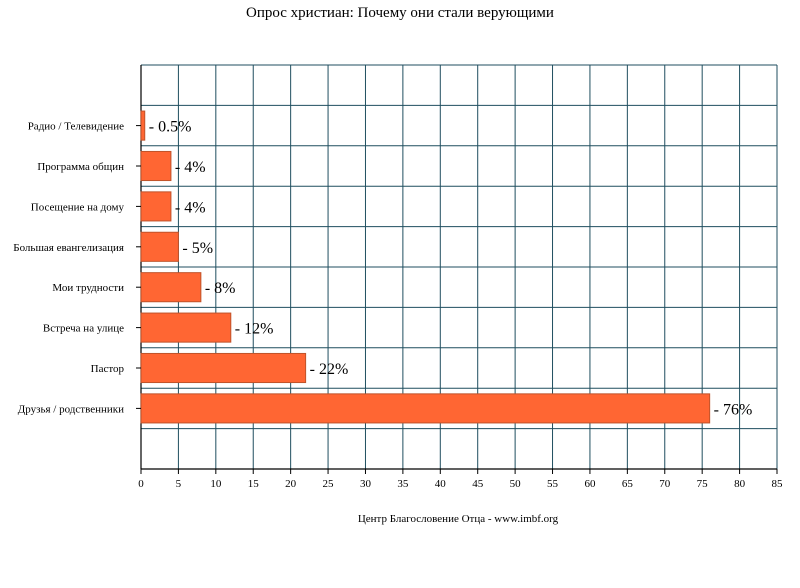  Describe the element at coordinates (76, 127) in the screenshot. I see `category-label: Радио / Телевидение` at that location.